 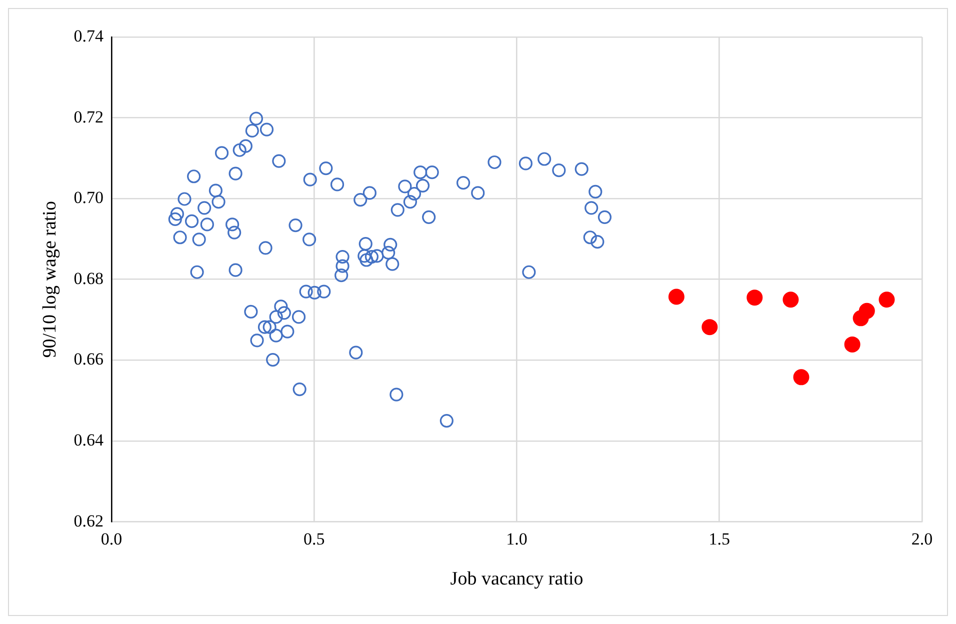 What do you see at coordinates (49, 279) in the screenshot?
I see `y-axis-title: 90/10 log wage ratio` at bounding box center [49, 279].